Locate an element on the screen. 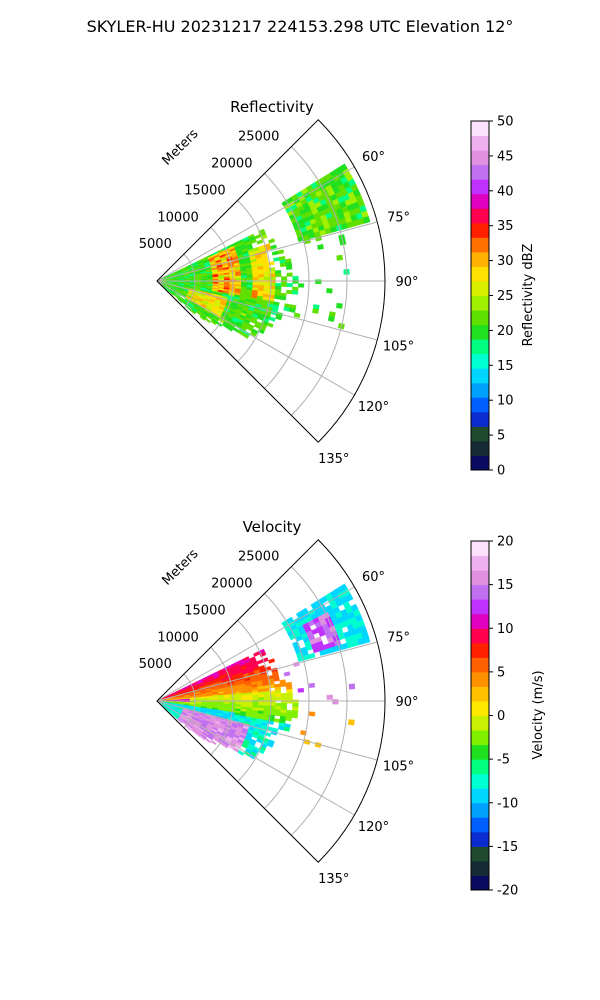  azimuth-tick-label: 105° is located at coordinates (398, 347).